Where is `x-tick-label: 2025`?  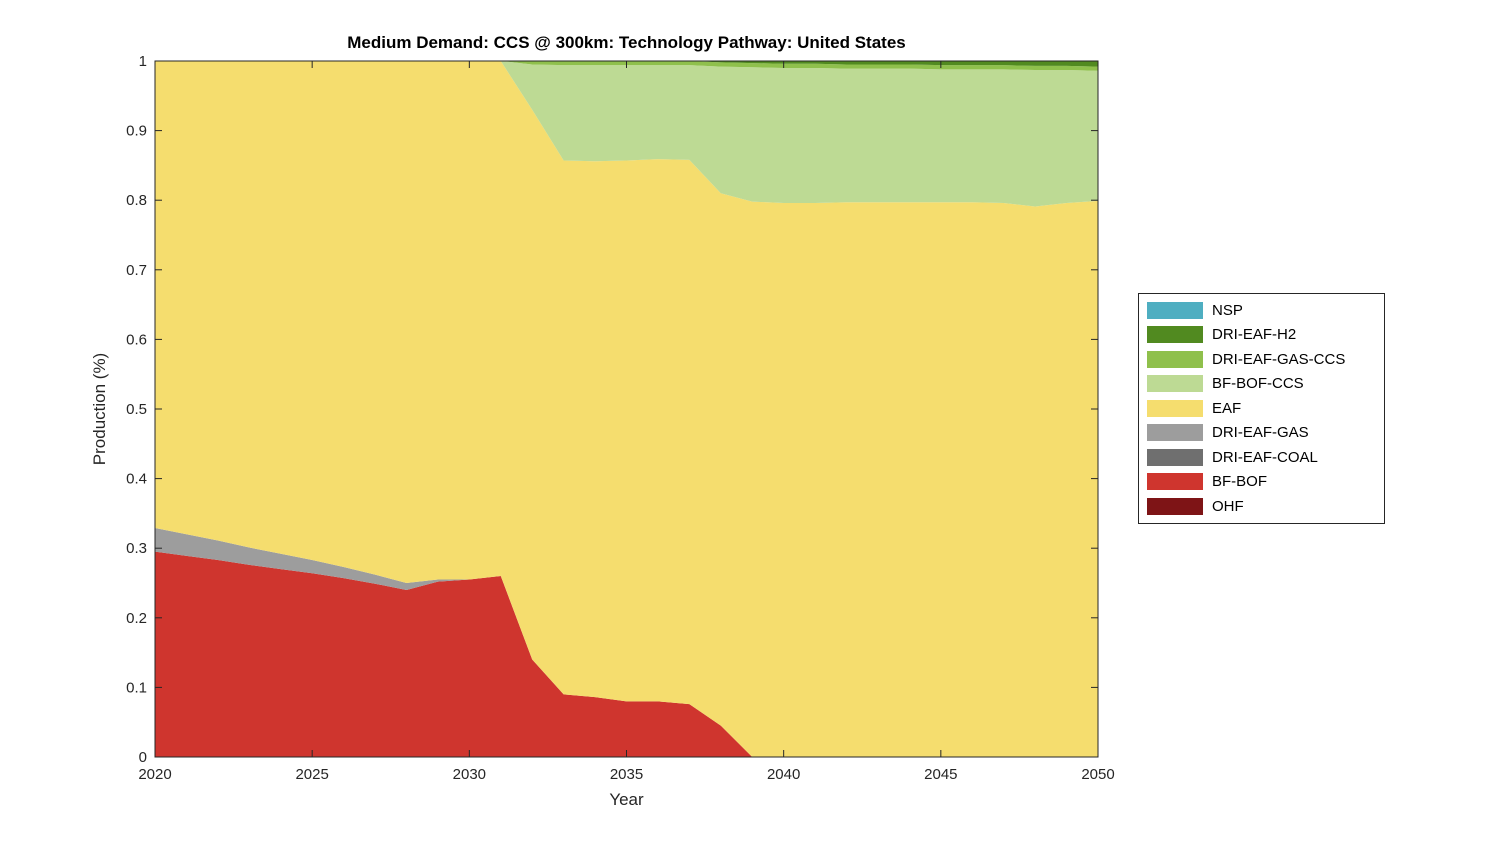
x-tick-label: 2025 is located at coordinates (311, 774).